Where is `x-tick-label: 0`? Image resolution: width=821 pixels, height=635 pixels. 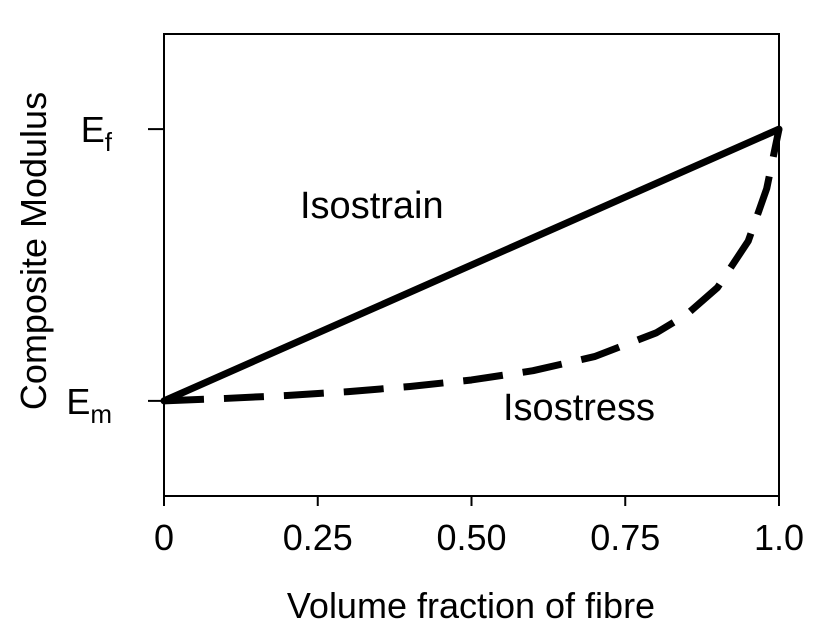 x-tick-label: 0 is located at coordinates (164, 537).